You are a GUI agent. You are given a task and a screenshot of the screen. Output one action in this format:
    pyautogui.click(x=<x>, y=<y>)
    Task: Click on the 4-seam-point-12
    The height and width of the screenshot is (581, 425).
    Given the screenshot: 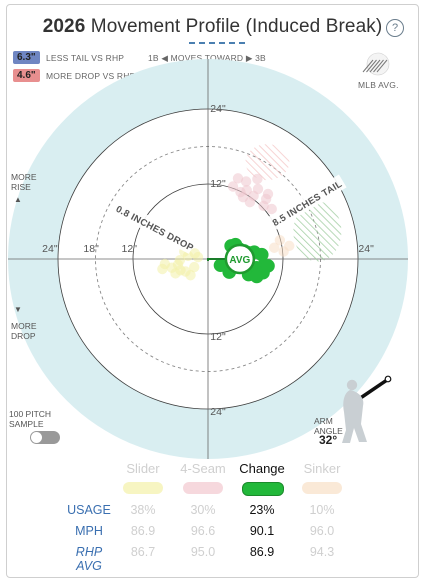 What is the action you would take?
    pyautogui.click(x=268, y=194)
    